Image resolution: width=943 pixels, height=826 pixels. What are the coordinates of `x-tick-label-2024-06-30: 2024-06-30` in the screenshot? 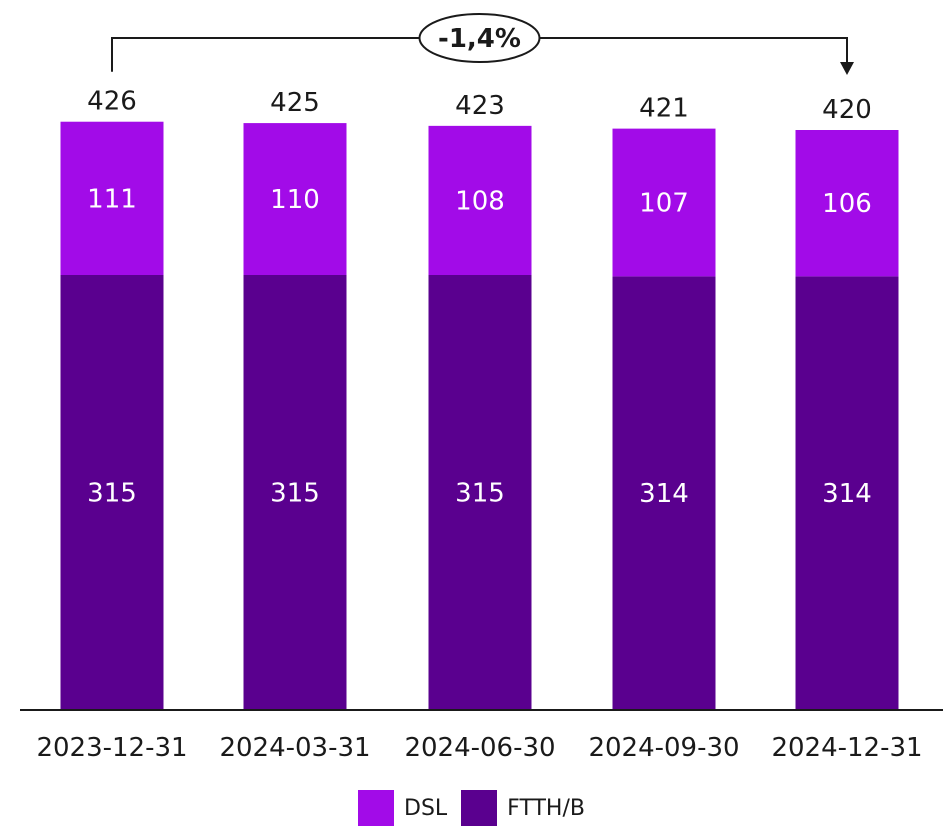 It's located at (479, 748).